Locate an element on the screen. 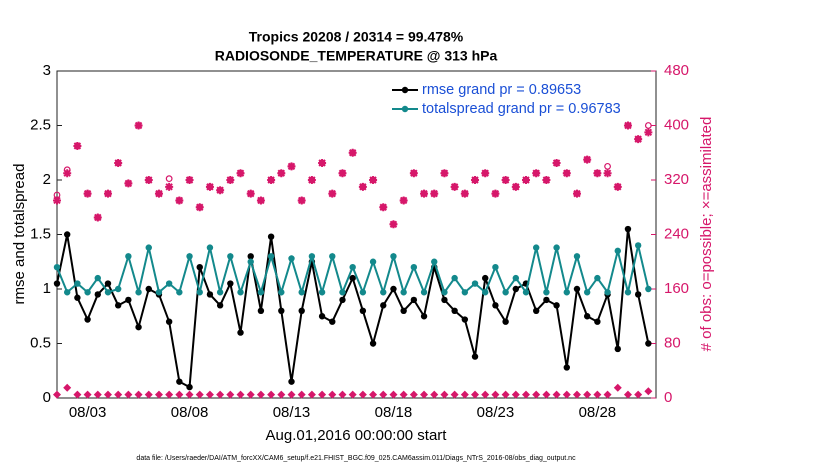 This screenshot has height=475, width=830. chart-subtitle: RADIOSONDE_TEMPERATURE @ 313 hPa is located at coordinates (356, 56).